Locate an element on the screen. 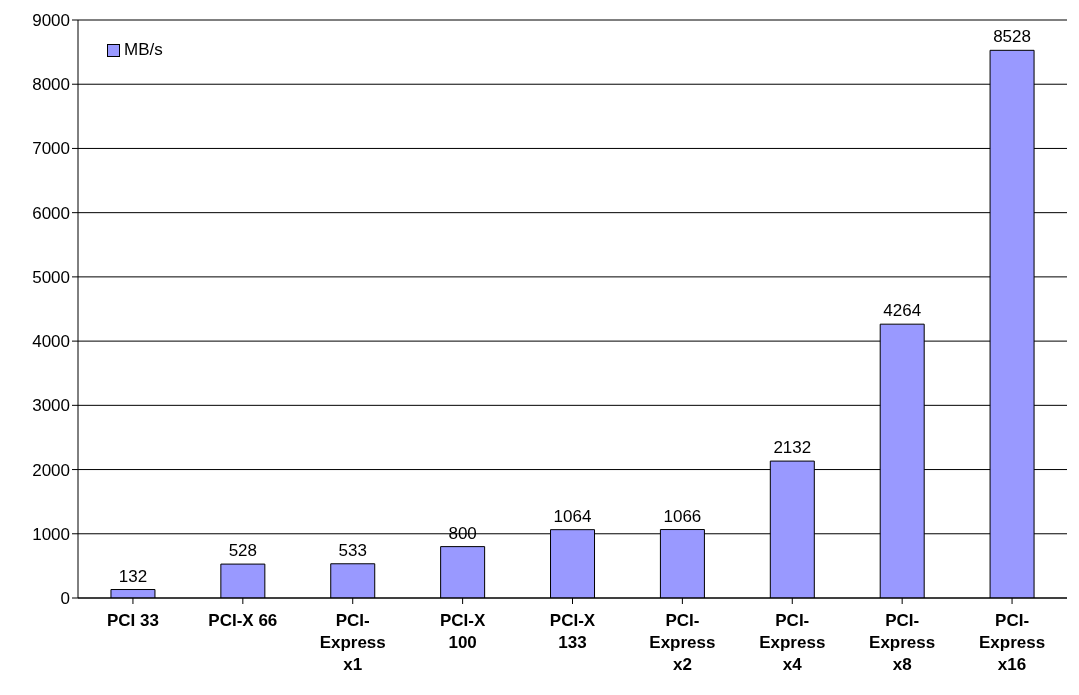  y-tick-label: 2000 is located at coordinates (51, 470).